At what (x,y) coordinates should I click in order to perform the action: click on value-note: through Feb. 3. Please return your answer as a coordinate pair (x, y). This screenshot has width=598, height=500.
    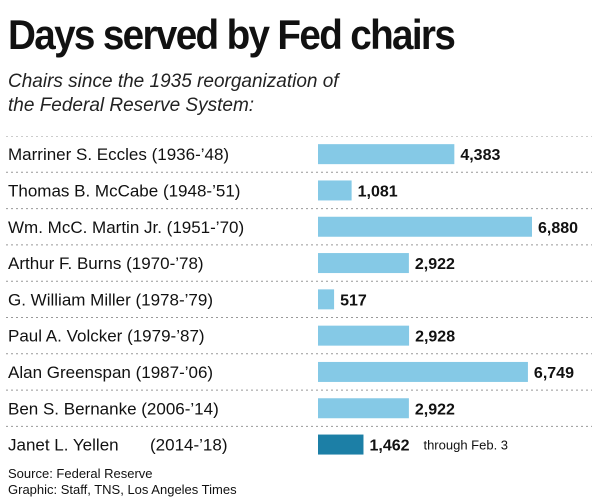
    Looking at the image, I should click on (465, 445).